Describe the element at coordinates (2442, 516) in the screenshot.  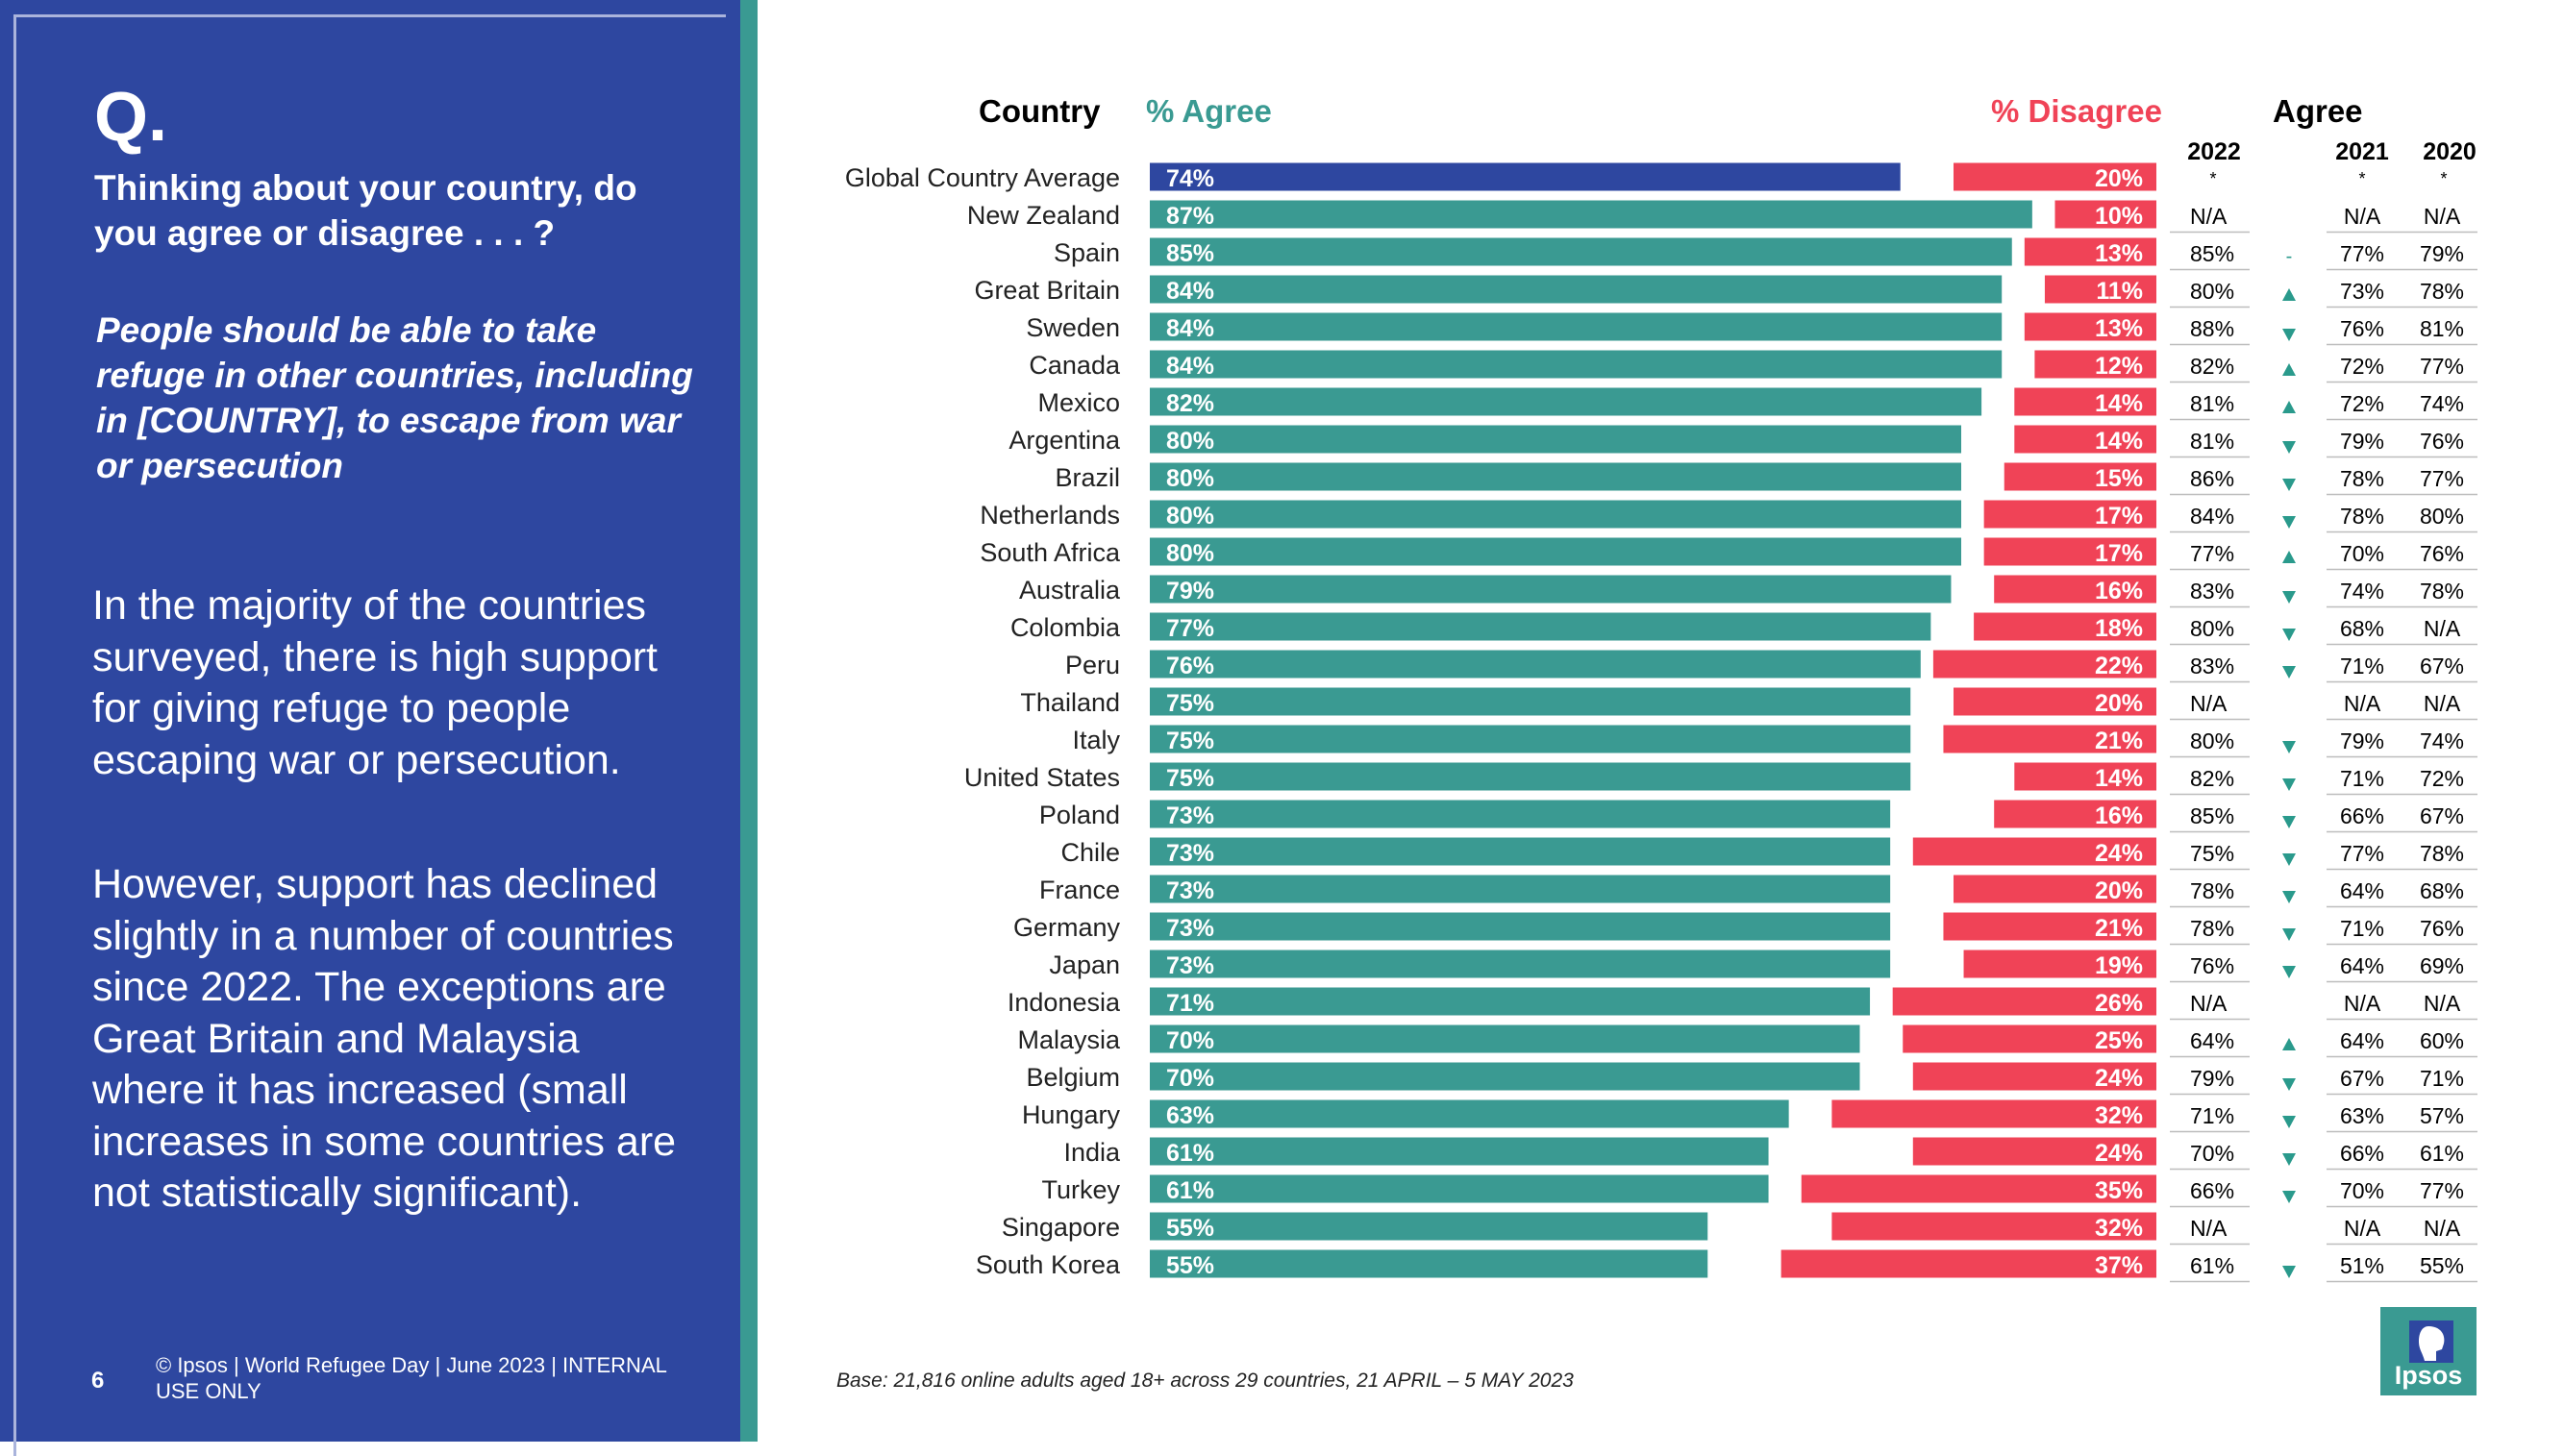
I see `trend-2020-value: 80%` at that location.